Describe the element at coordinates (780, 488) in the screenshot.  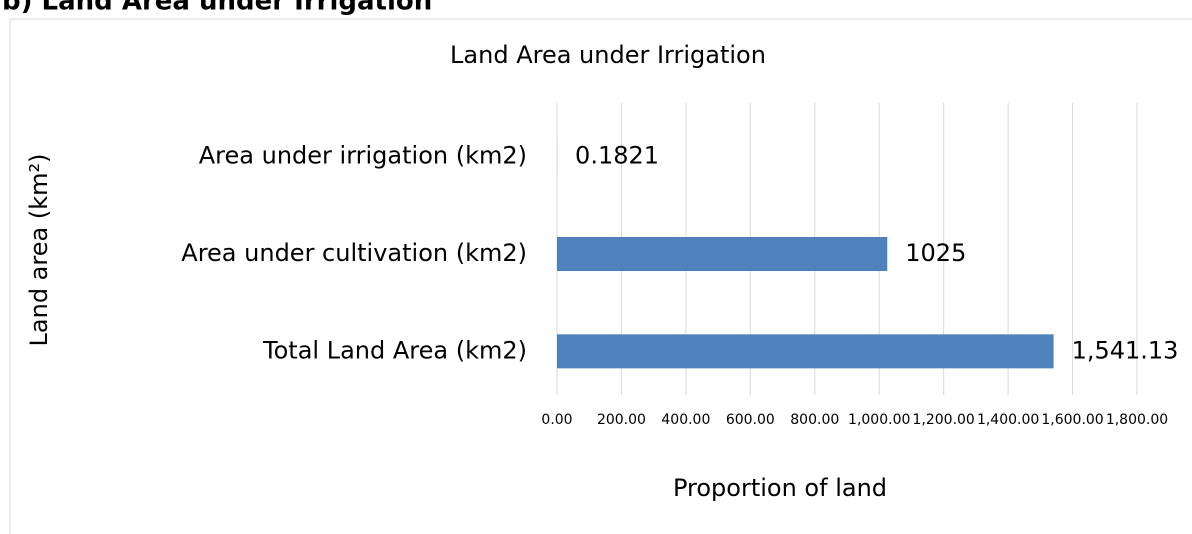
I see `x-axis-title: Proportion of land` at that location.